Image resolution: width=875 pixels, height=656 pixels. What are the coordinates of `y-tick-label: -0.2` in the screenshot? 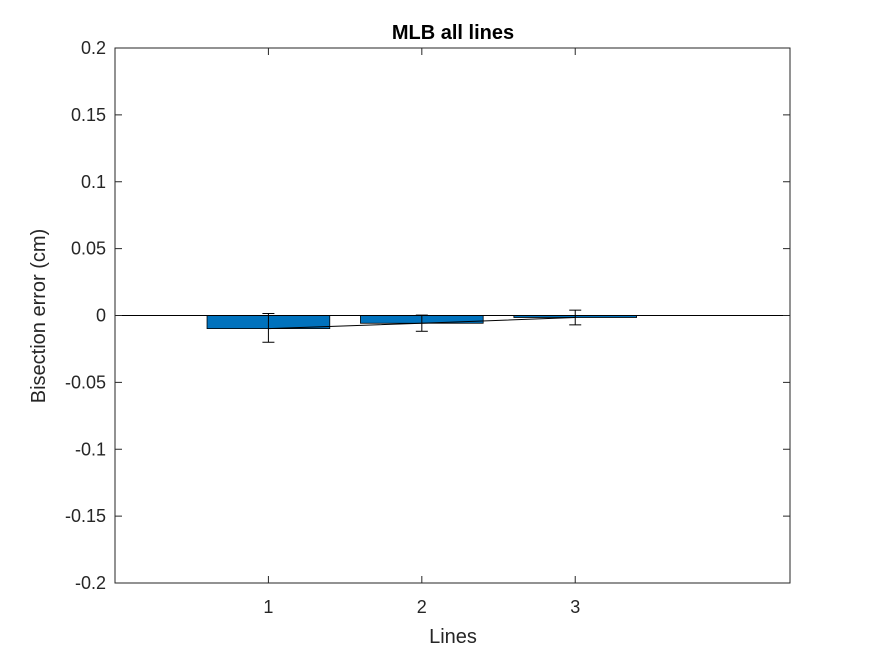 It's located at (90, 583).